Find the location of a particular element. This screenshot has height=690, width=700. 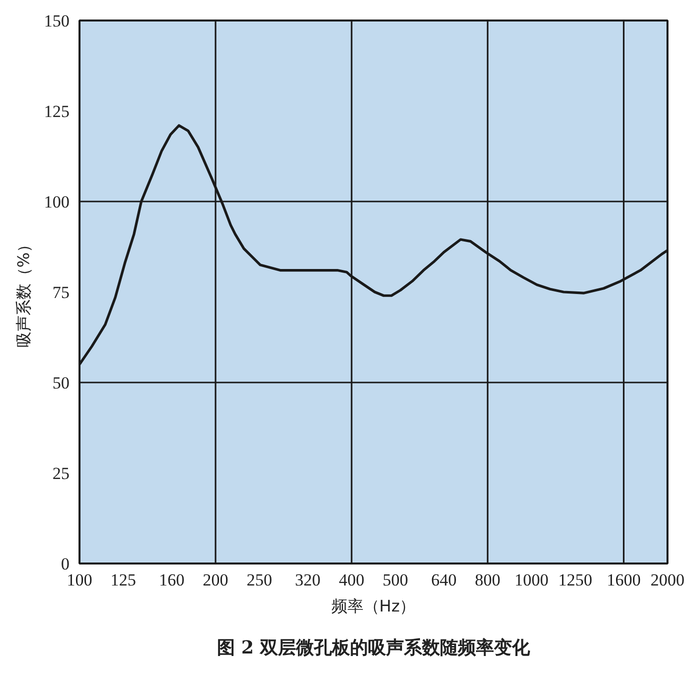

x-tick-label: 2000 is located at coordinates (667, 580).